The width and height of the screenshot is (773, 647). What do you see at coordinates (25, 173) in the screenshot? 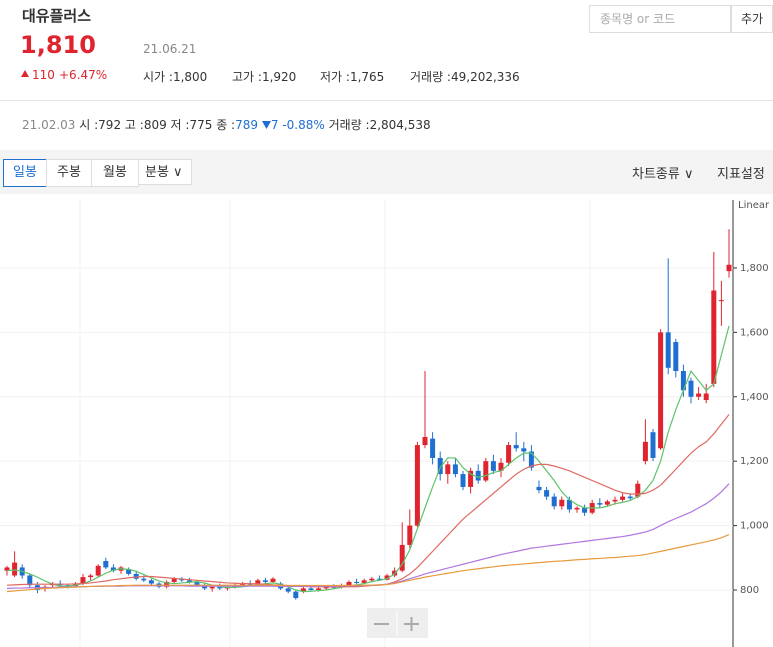
I see `tab: 일봉` at bounding box center [25, 173].